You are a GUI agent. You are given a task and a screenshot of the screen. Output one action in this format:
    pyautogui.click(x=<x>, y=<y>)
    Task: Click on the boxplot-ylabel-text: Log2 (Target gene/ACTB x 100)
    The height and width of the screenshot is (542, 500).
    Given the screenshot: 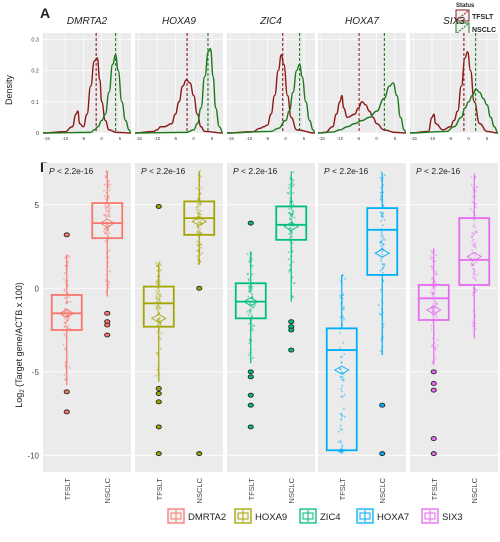 What is the action you would take?
    pyautogui.click(x=20, y=344)
    